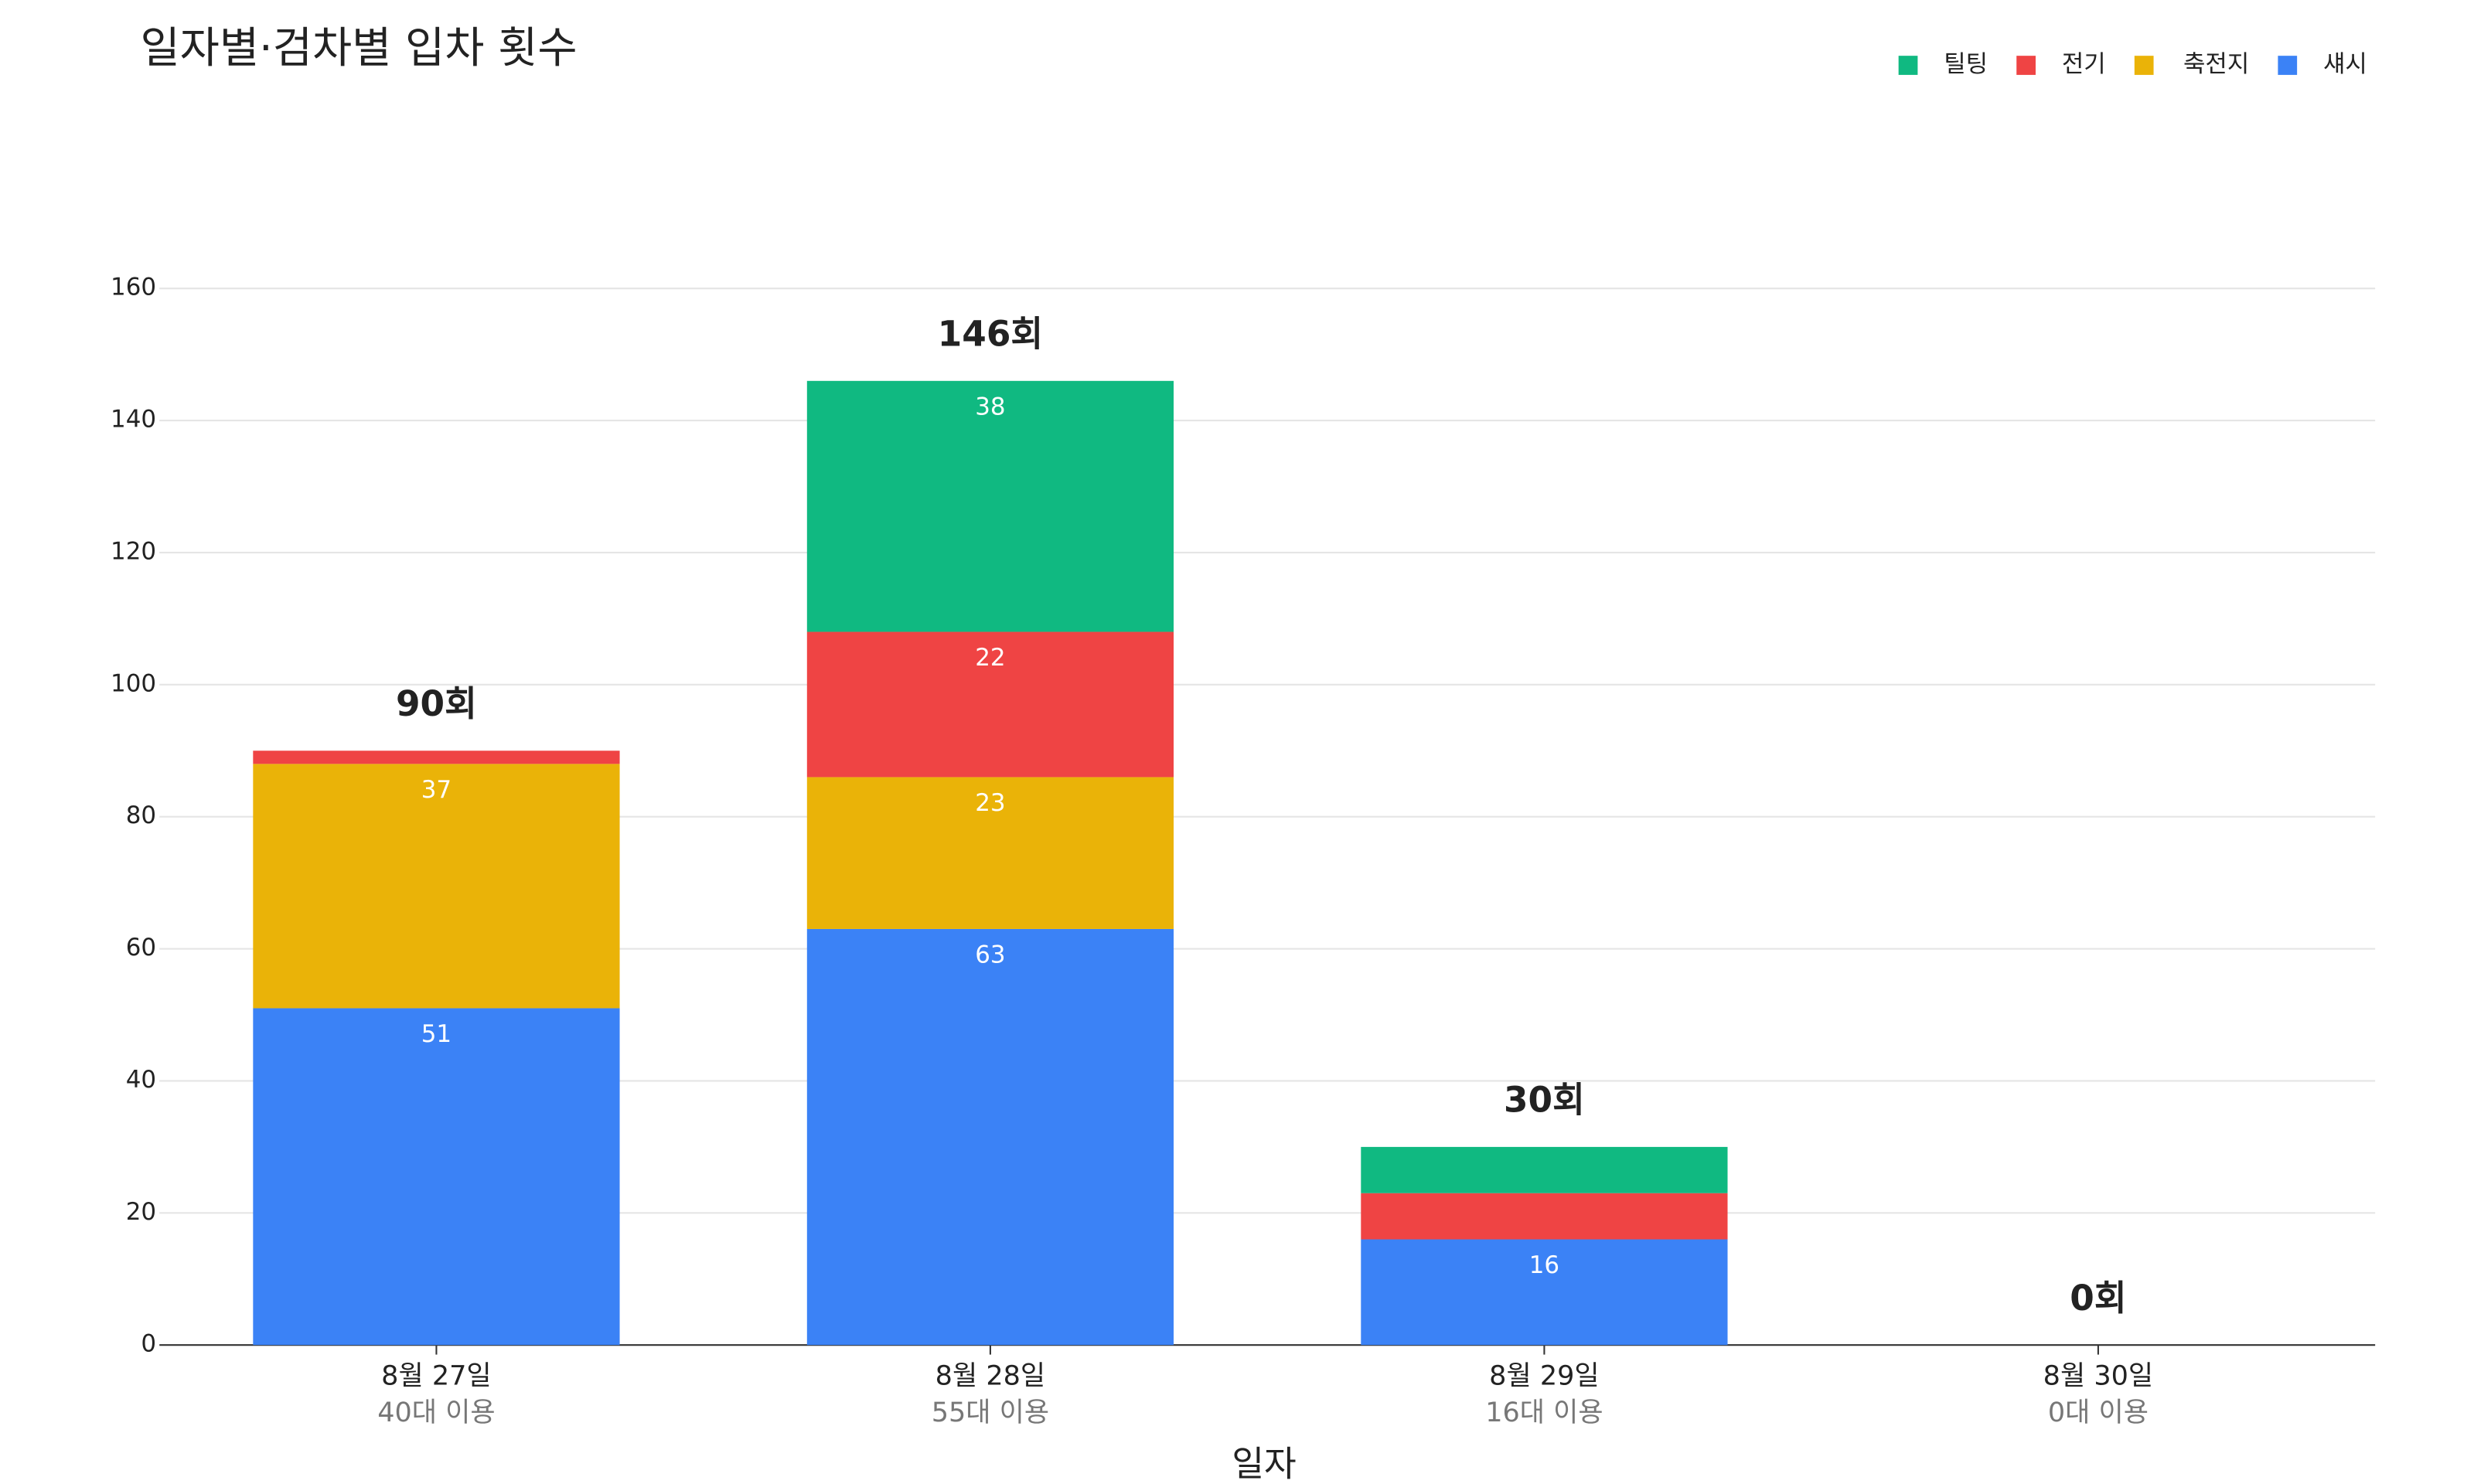 This screenshot has width=2474, height=1484. Describe the element at coordinates (1544, 1100) in the screenshot. I see `total-label: 30회` at that location.